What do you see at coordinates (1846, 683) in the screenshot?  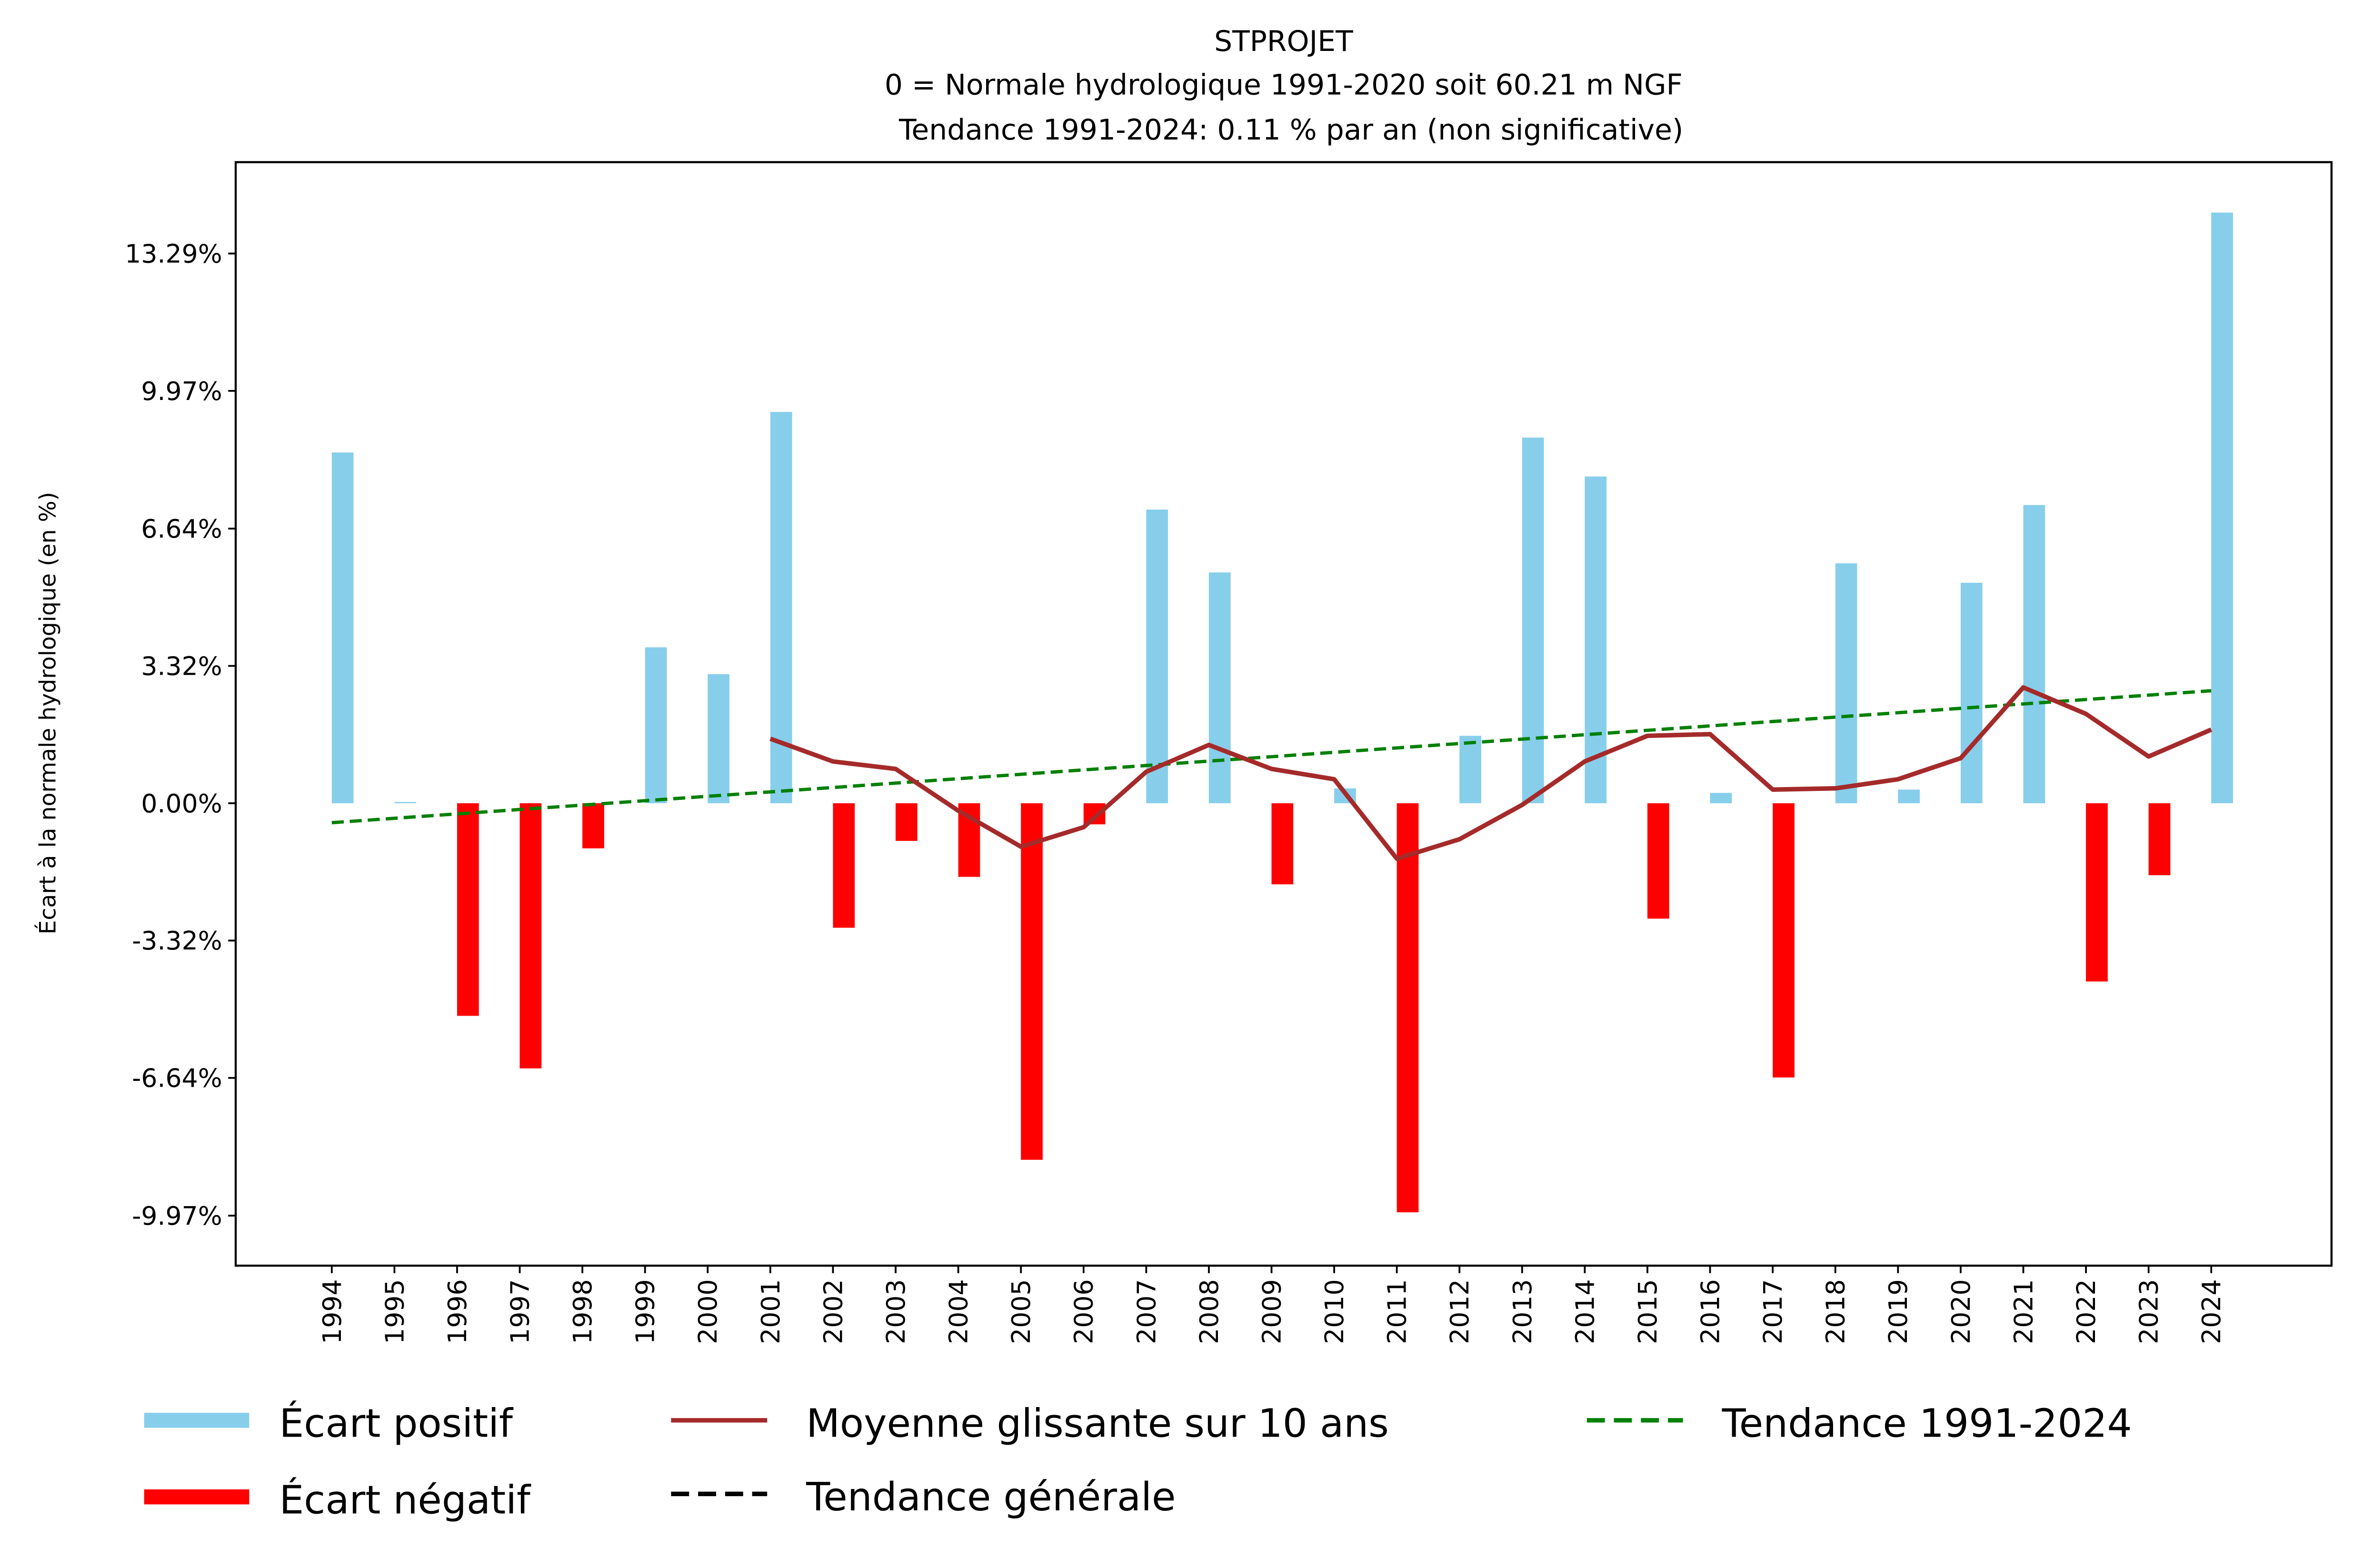 I see `bar-2018` at bounding box center [1846, 683].